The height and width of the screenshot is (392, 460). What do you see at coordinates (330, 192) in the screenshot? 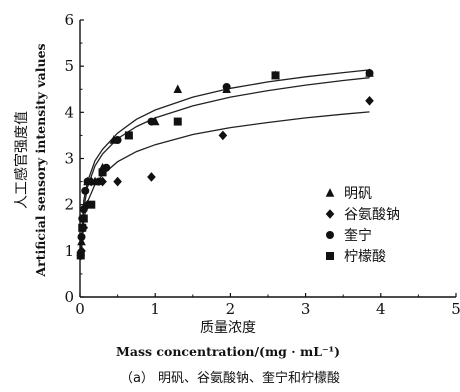
I see `legend-marker-triangle` at bounding box center [330, 192].